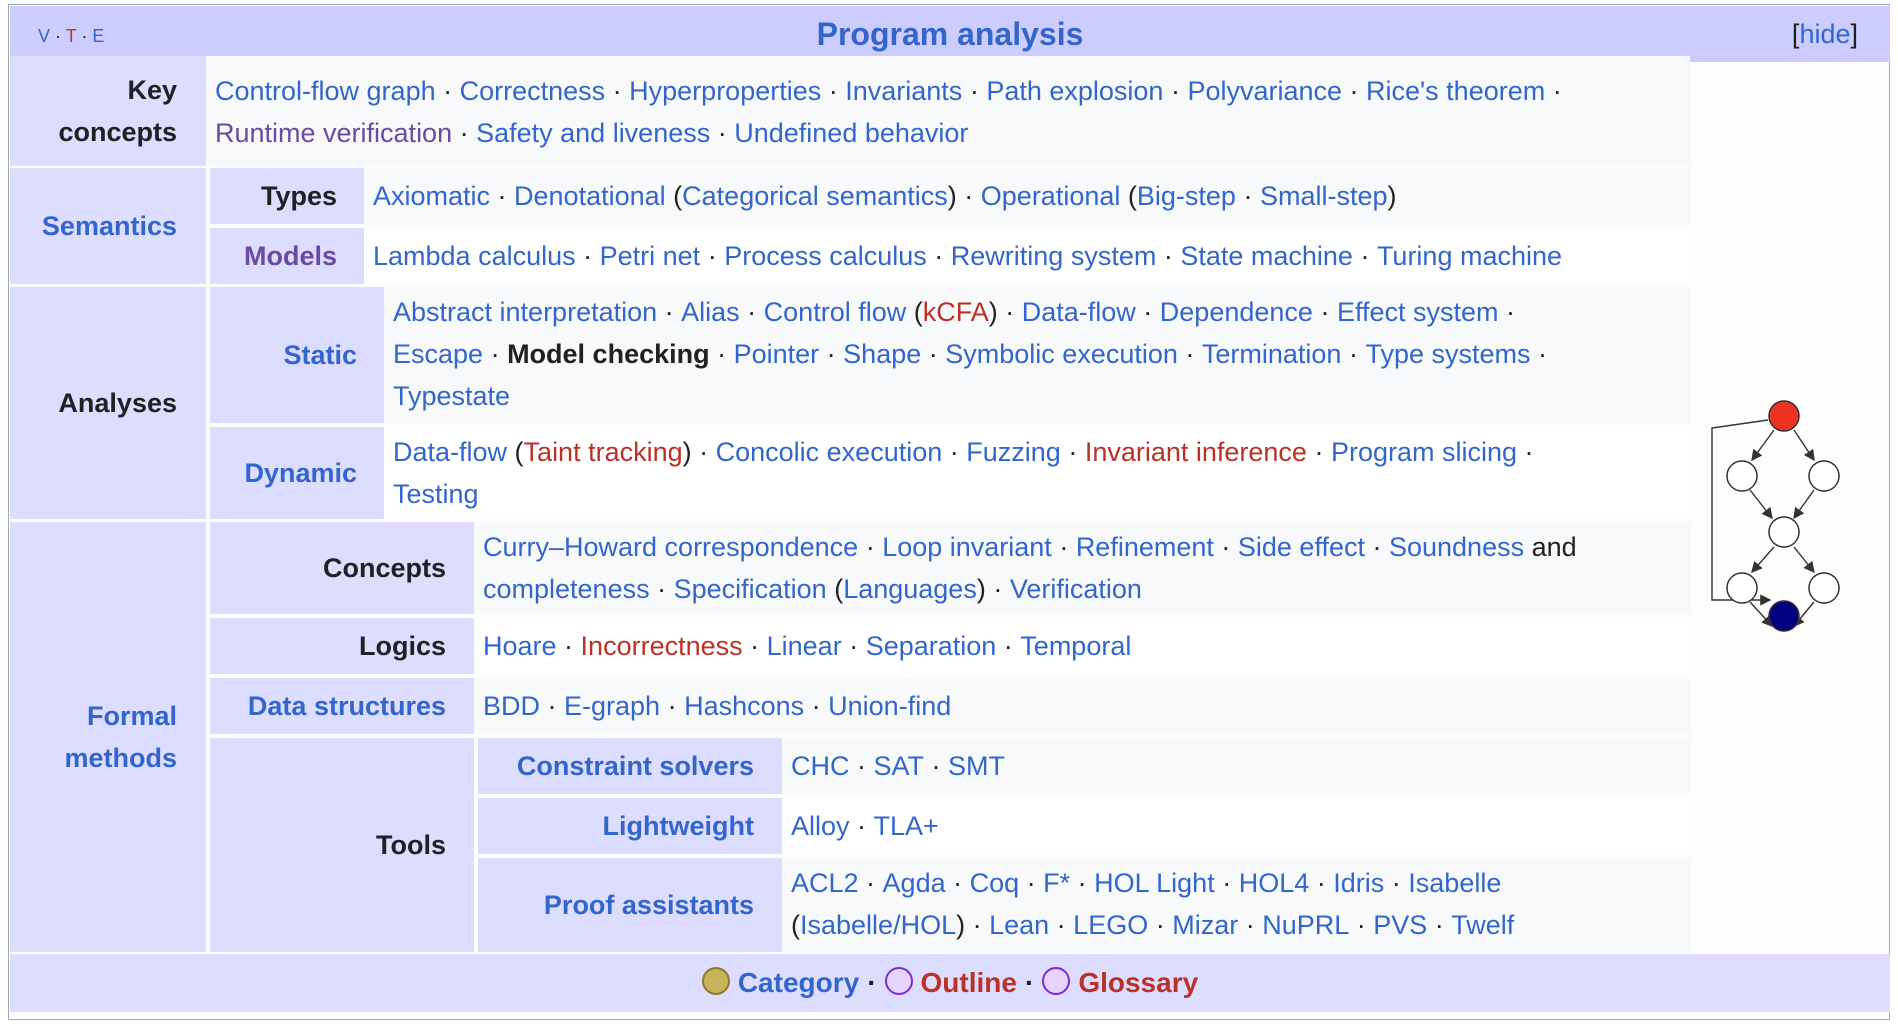  Describe the element at coordinates (977, 766) in the screenshot. I see `link-smt: SMT` at that location.